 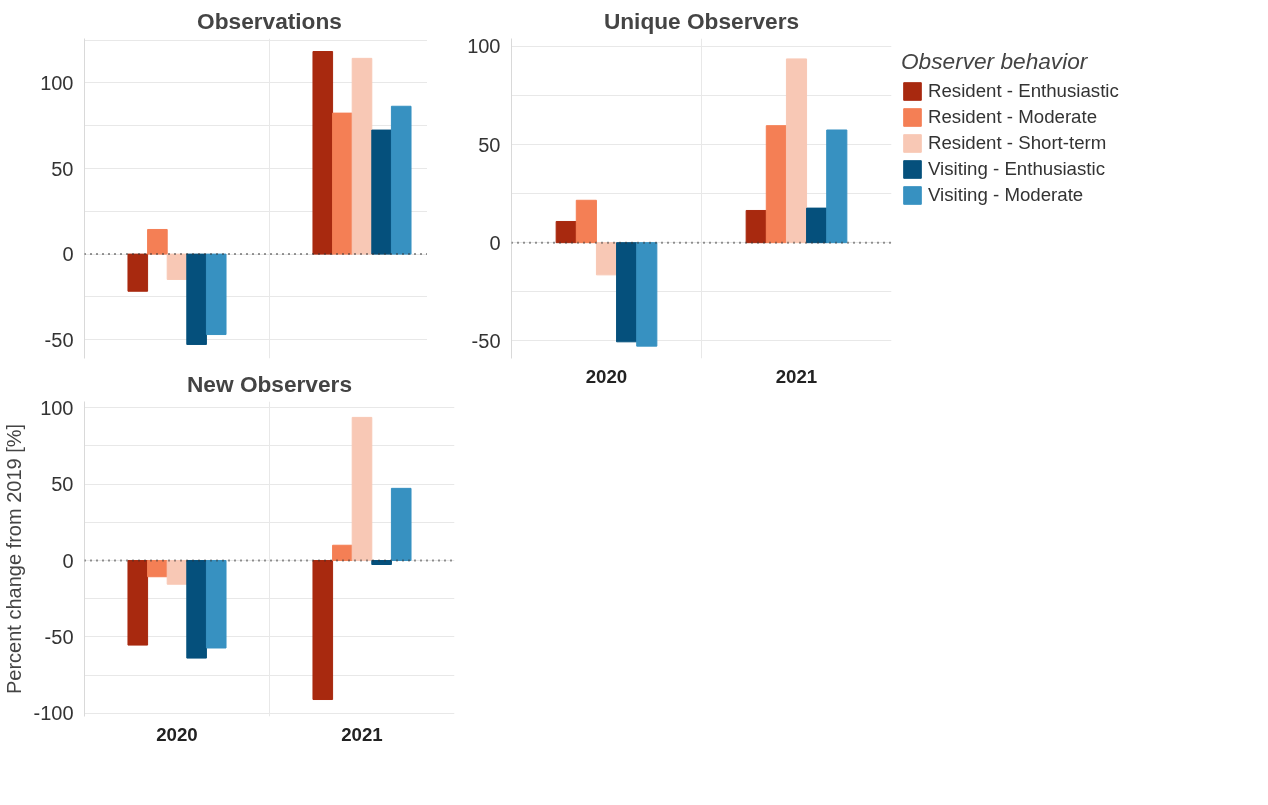 I want to click on legend-label: Resident - Enthusiastic, so click(x=1023, y=91).